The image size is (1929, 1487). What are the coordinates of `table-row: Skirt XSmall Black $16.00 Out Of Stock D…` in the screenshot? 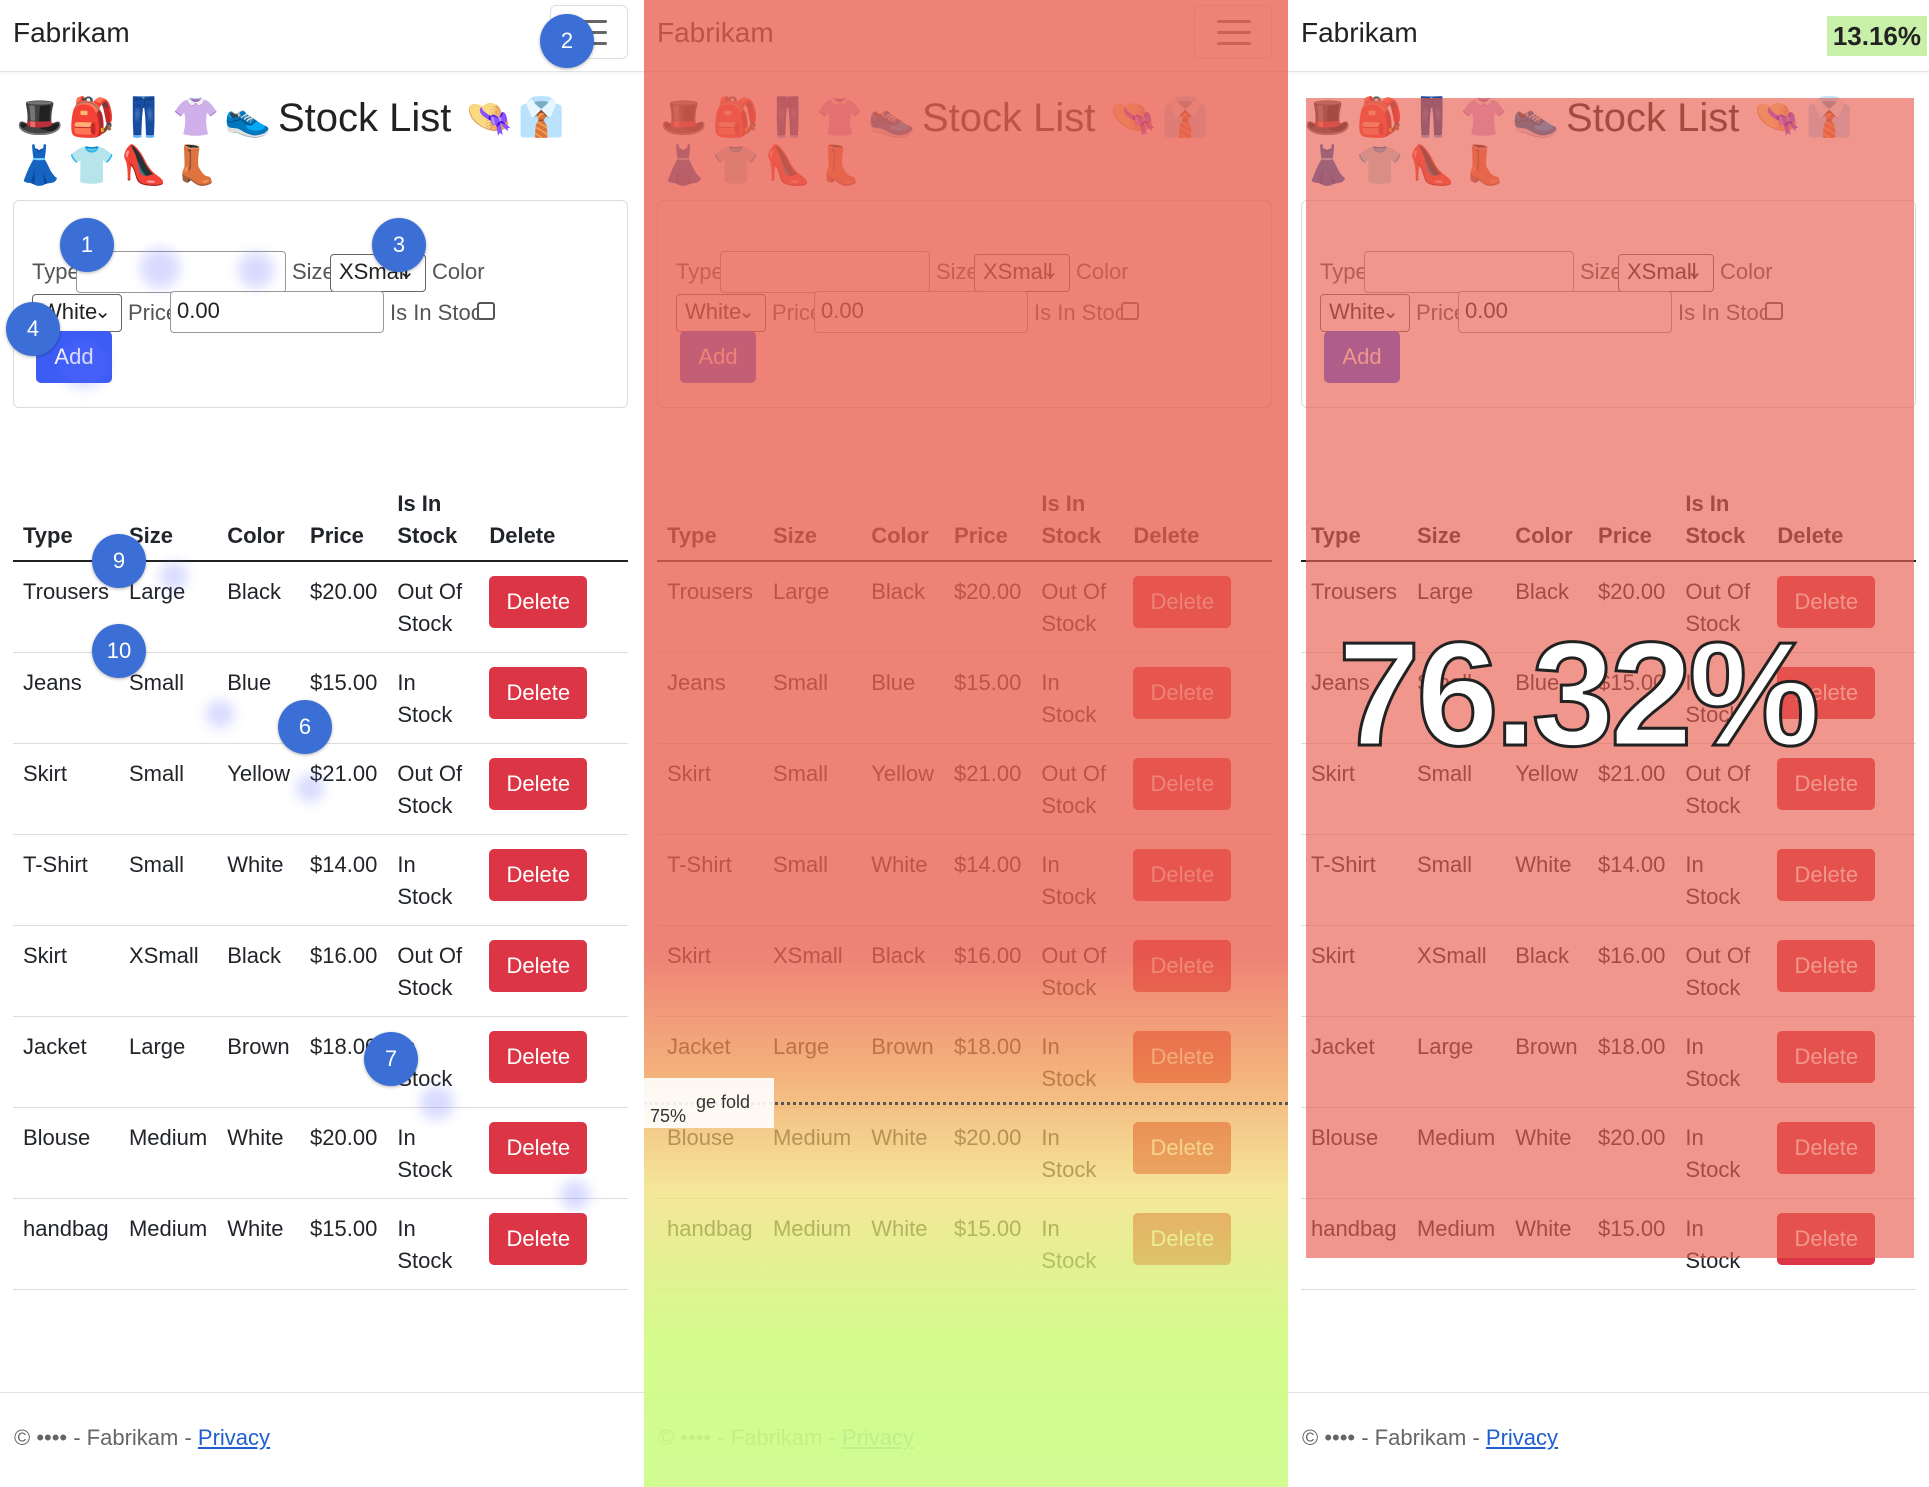 It's located at (320, 971).